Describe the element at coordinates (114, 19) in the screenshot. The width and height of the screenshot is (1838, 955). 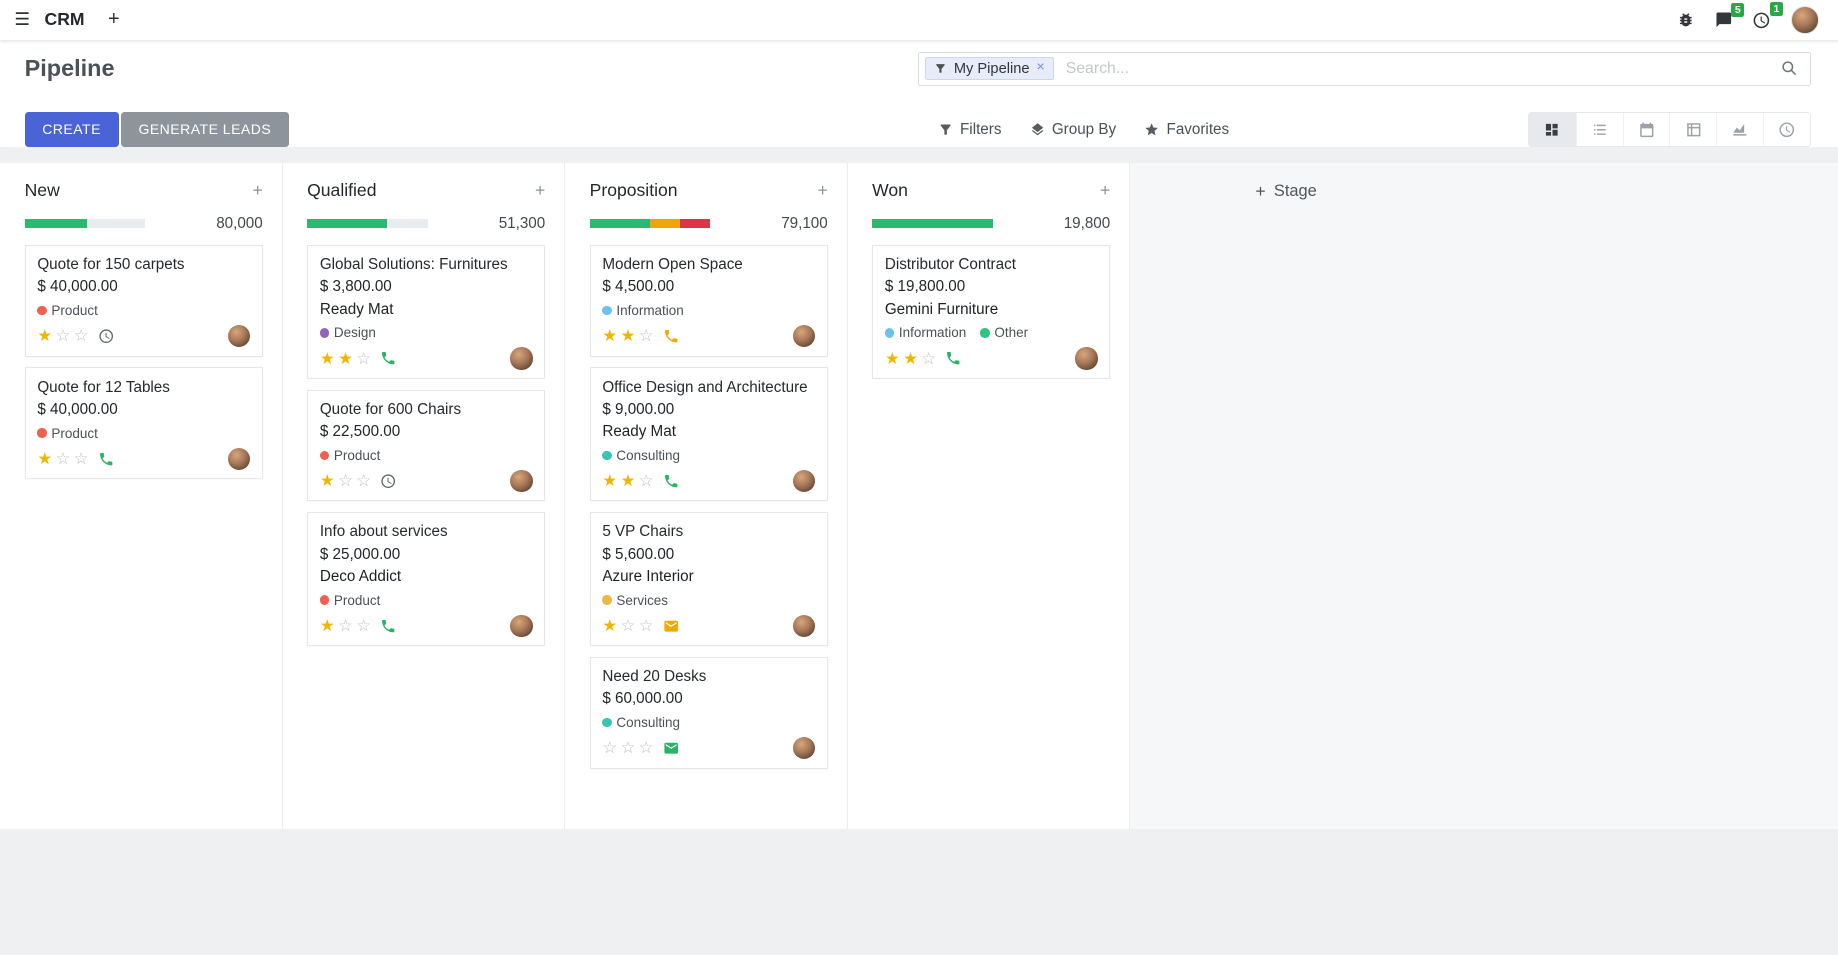
I see `quick-add-icon: +` at that location.